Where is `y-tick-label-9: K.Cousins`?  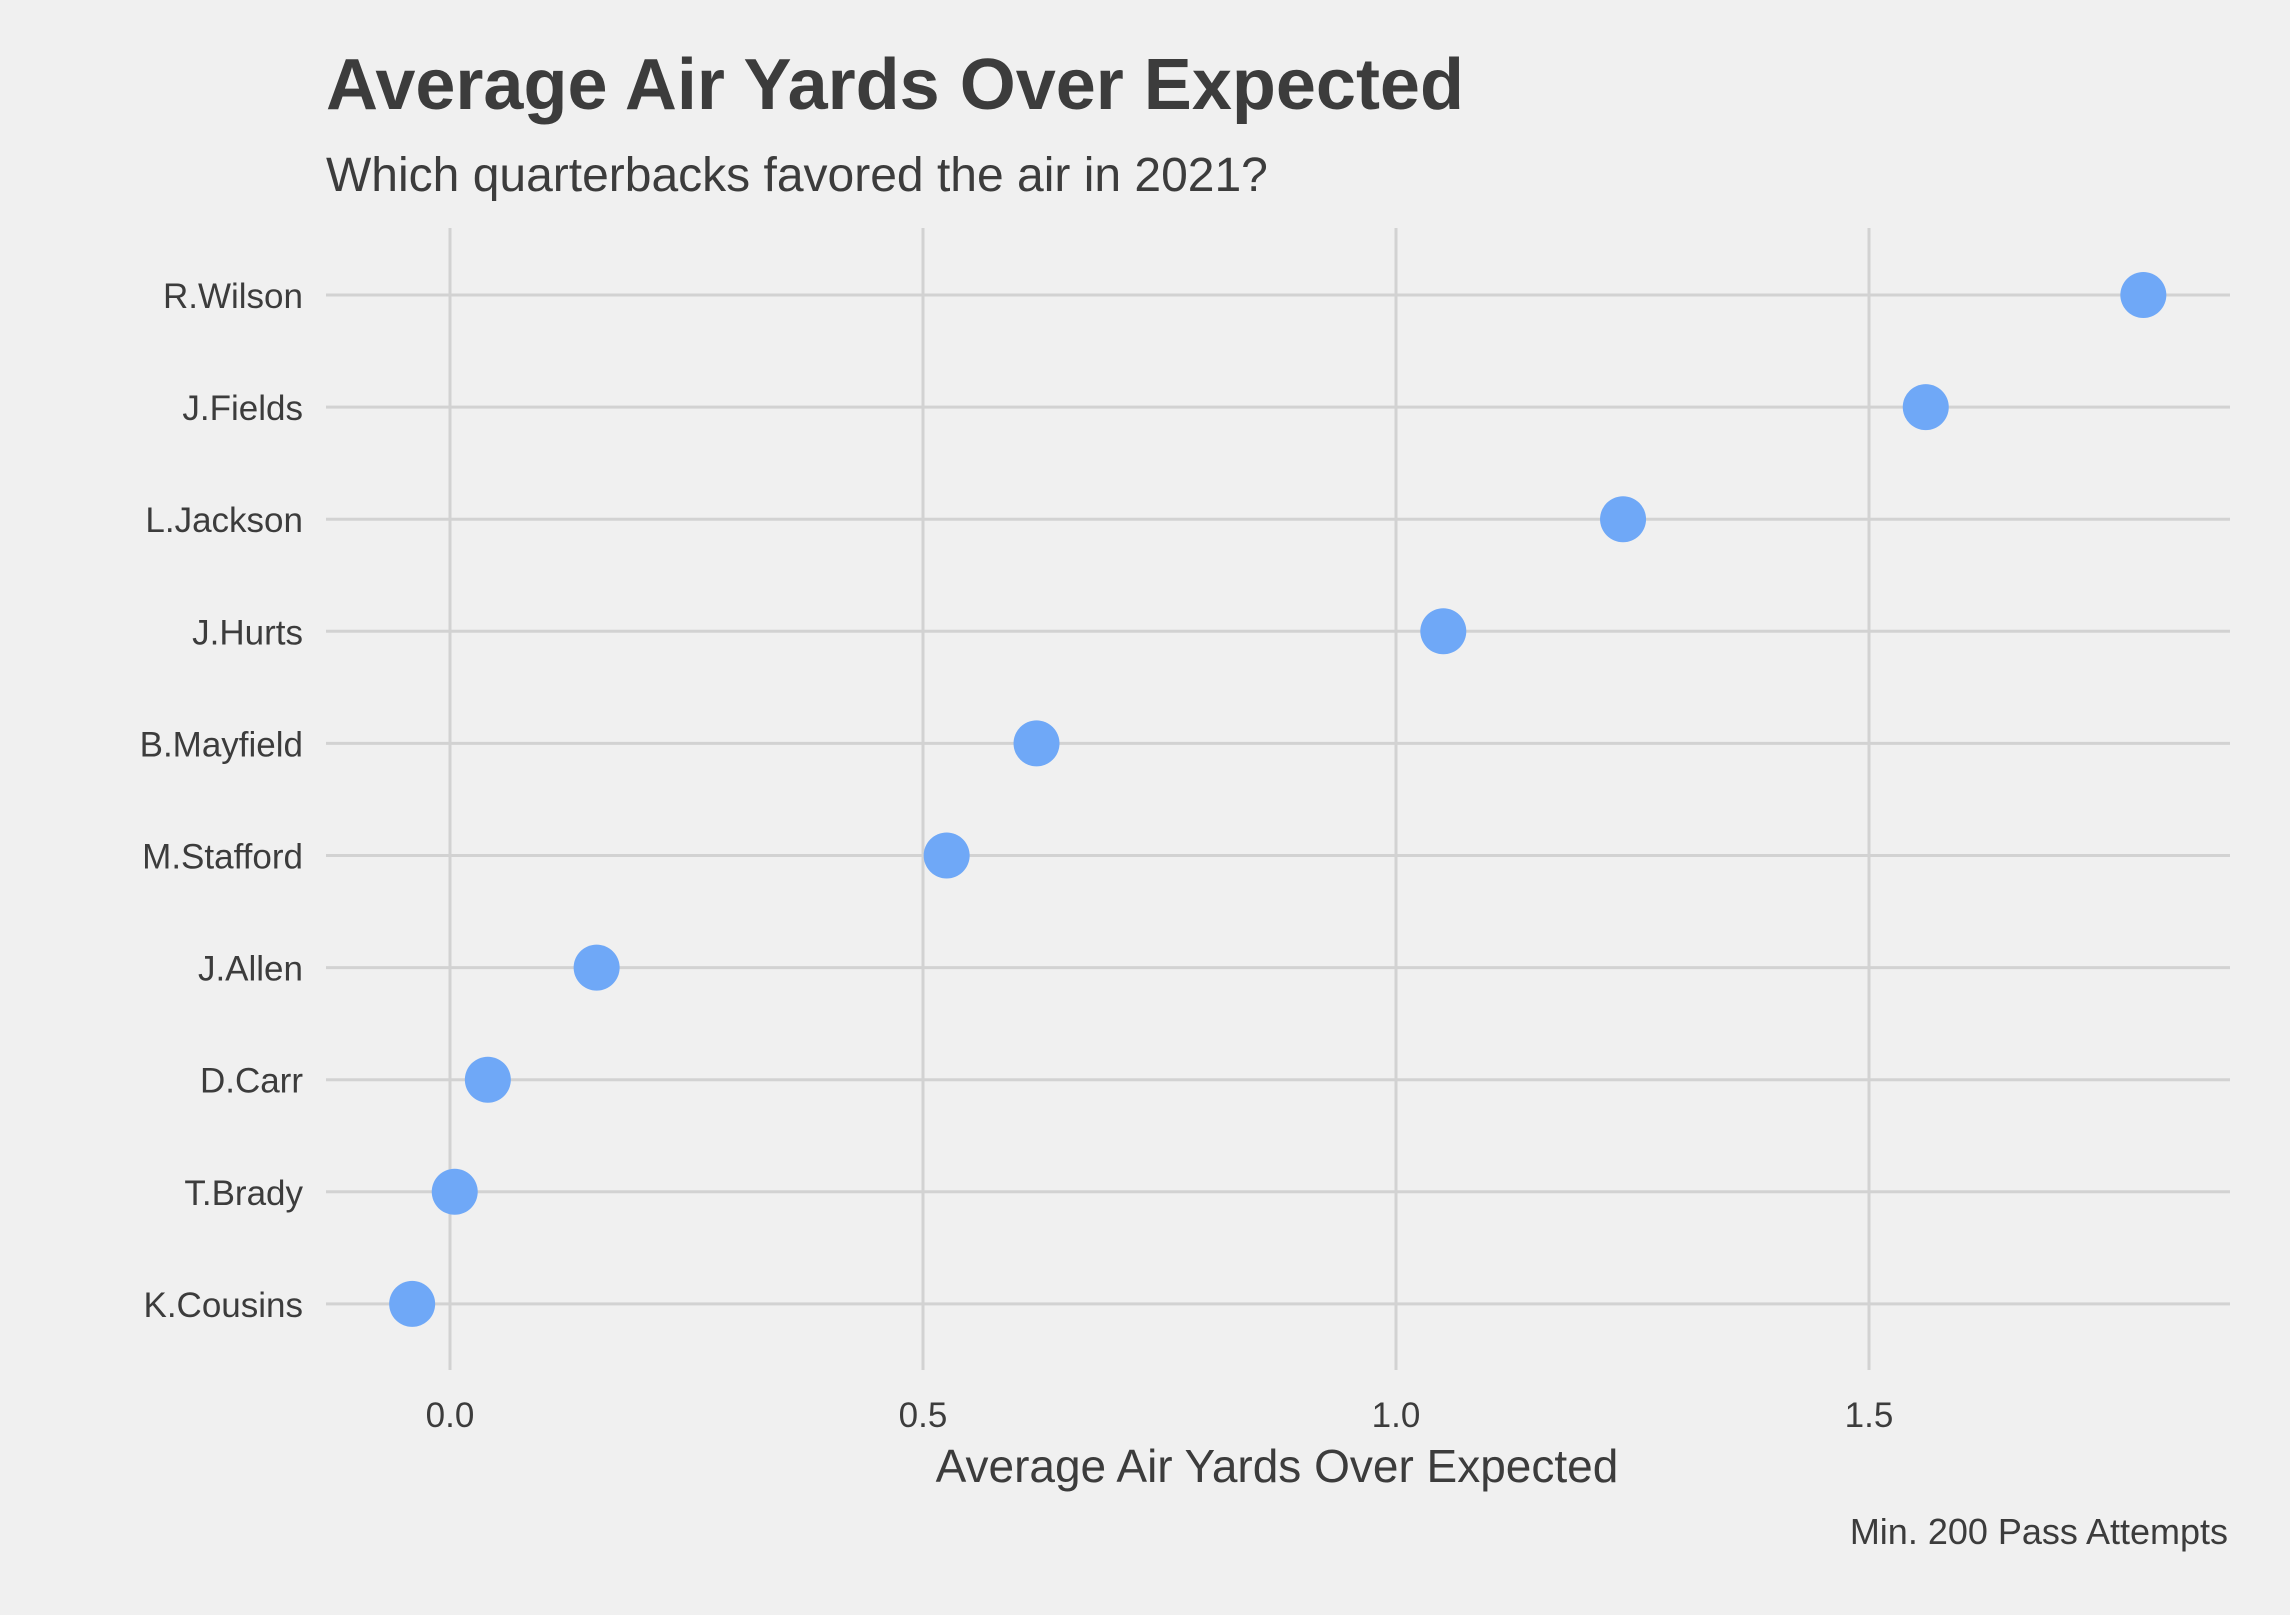
y-tick-label-9: K.Cousins is located at coordinates (223, 1305).